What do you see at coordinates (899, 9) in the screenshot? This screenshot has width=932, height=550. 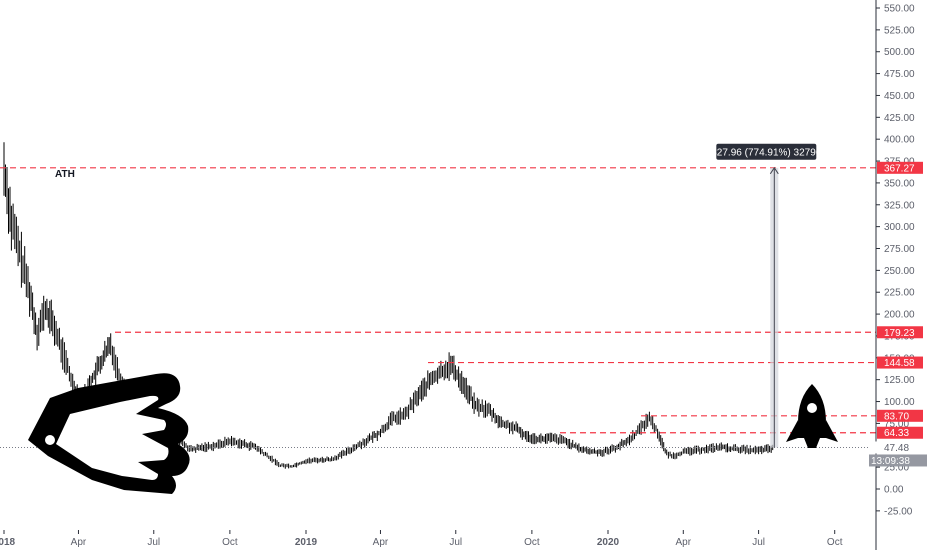 I see `y-tick-label: 550.00` at bounding box center [899, 9].